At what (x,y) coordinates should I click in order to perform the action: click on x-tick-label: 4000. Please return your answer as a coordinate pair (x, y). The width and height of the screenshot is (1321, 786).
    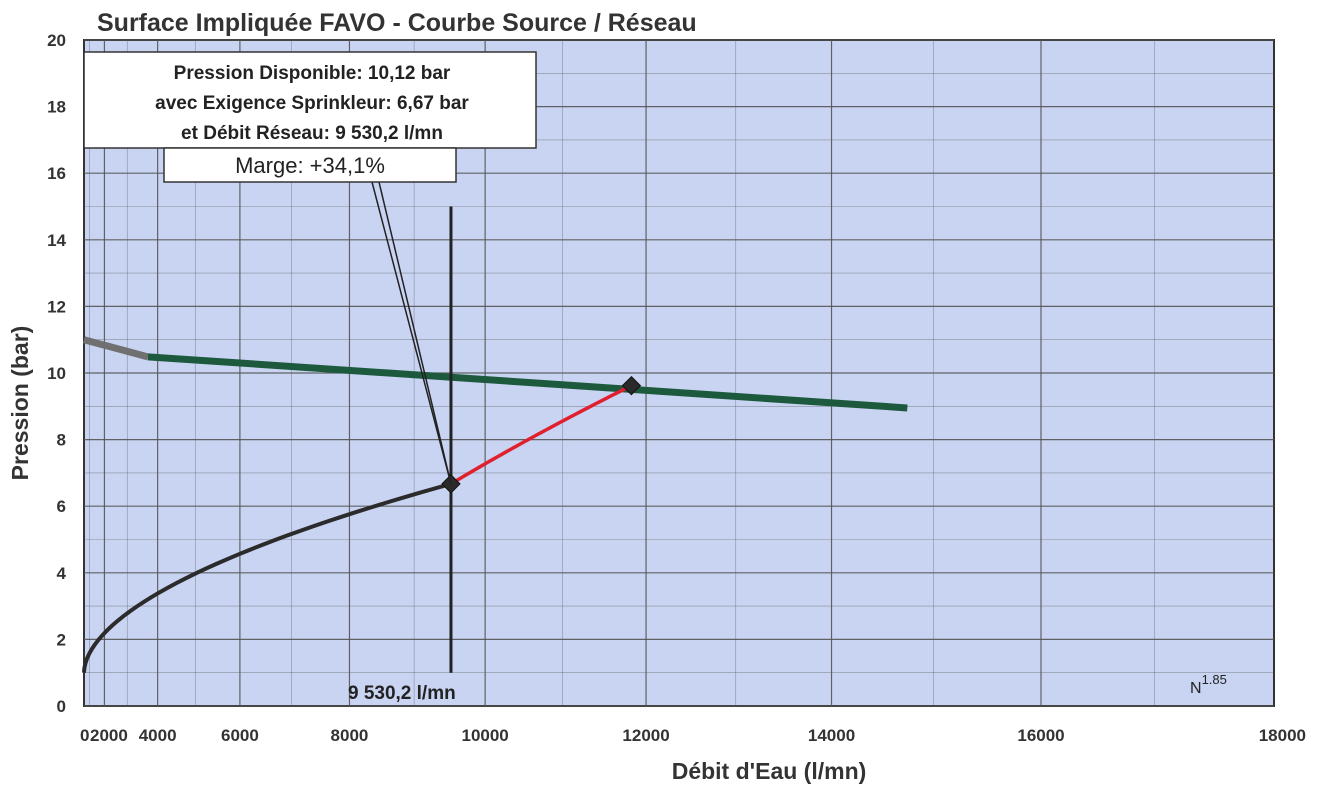
    Looking at the image, I should click on (158, 735).